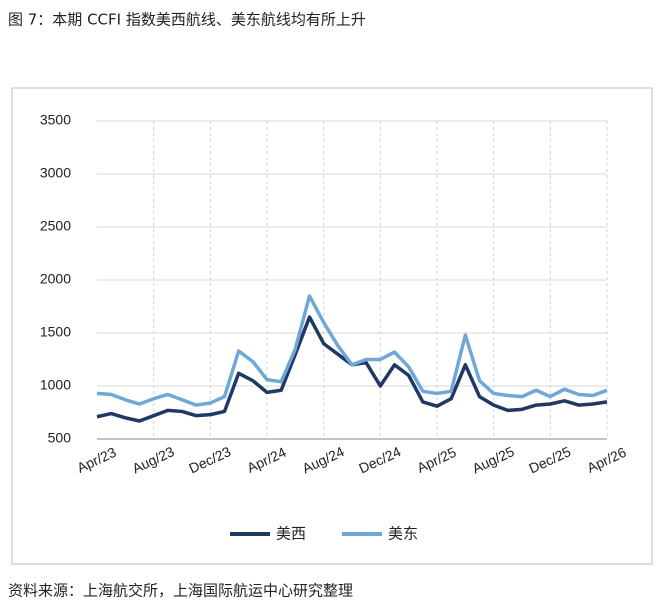  I want to click on chart-title: 图 7：本期 CCFI 指数美西航线、美东航线均有所上升, so click(187, 20).